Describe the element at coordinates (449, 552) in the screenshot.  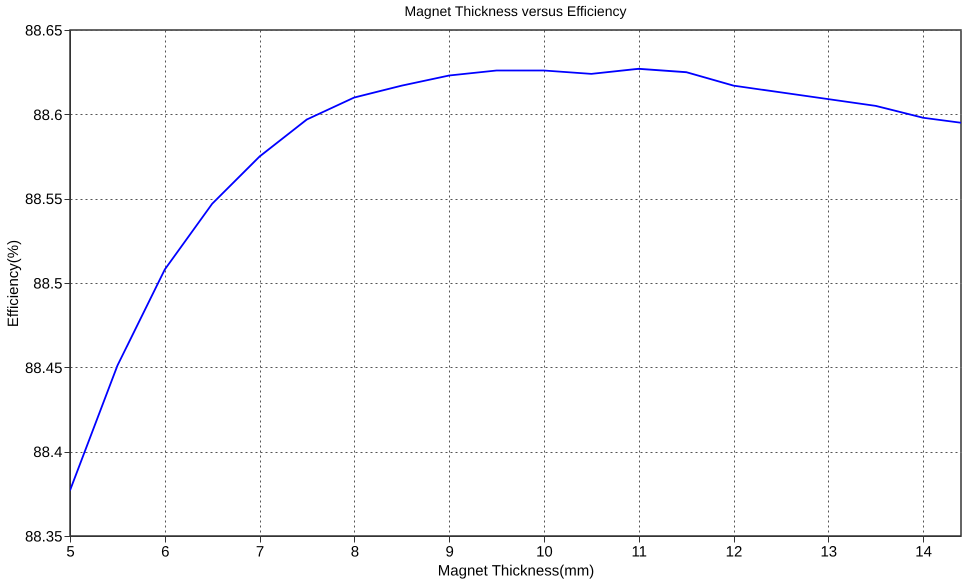
I see `x-tick-label: 9` at that location.